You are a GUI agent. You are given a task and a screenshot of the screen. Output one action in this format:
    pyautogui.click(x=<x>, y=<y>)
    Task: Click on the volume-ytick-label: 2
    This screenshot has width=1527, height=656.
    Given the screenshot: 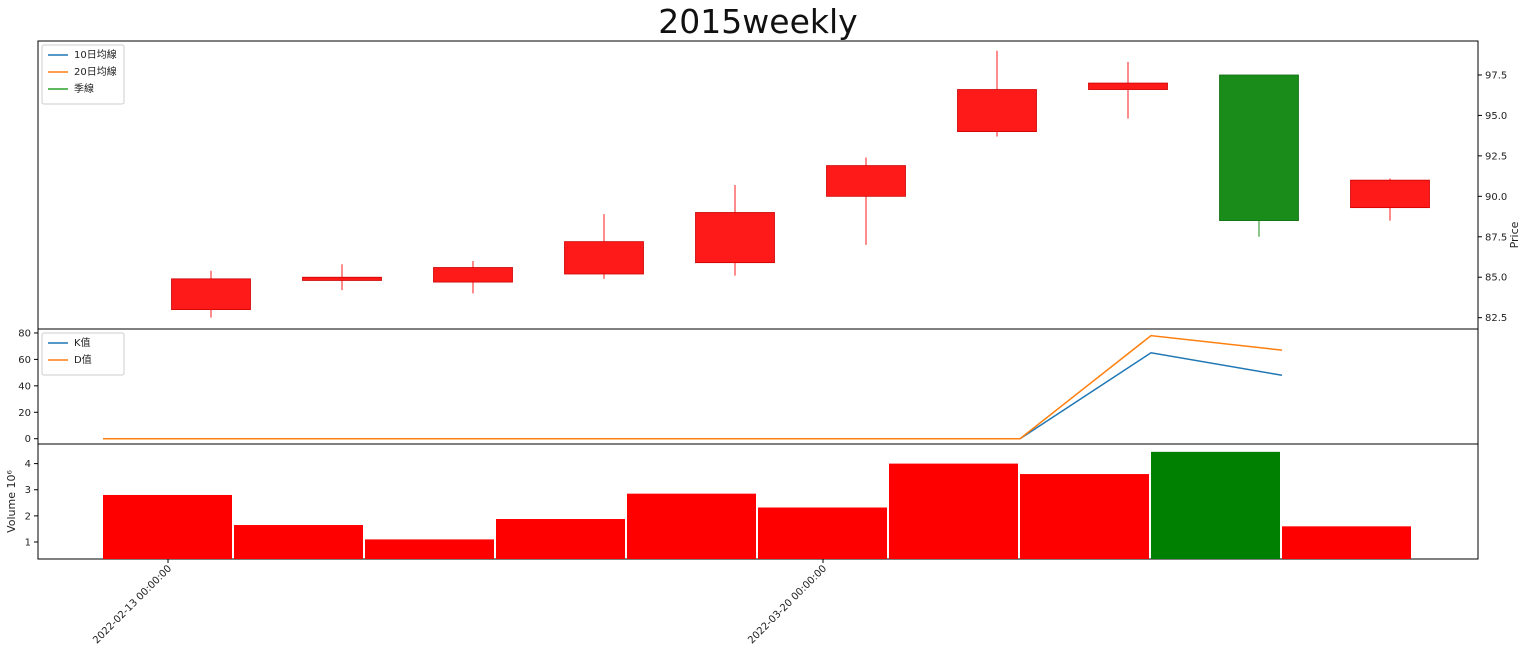 What is the action you would take?
    pyautogui.click(x=28, y=516)
    